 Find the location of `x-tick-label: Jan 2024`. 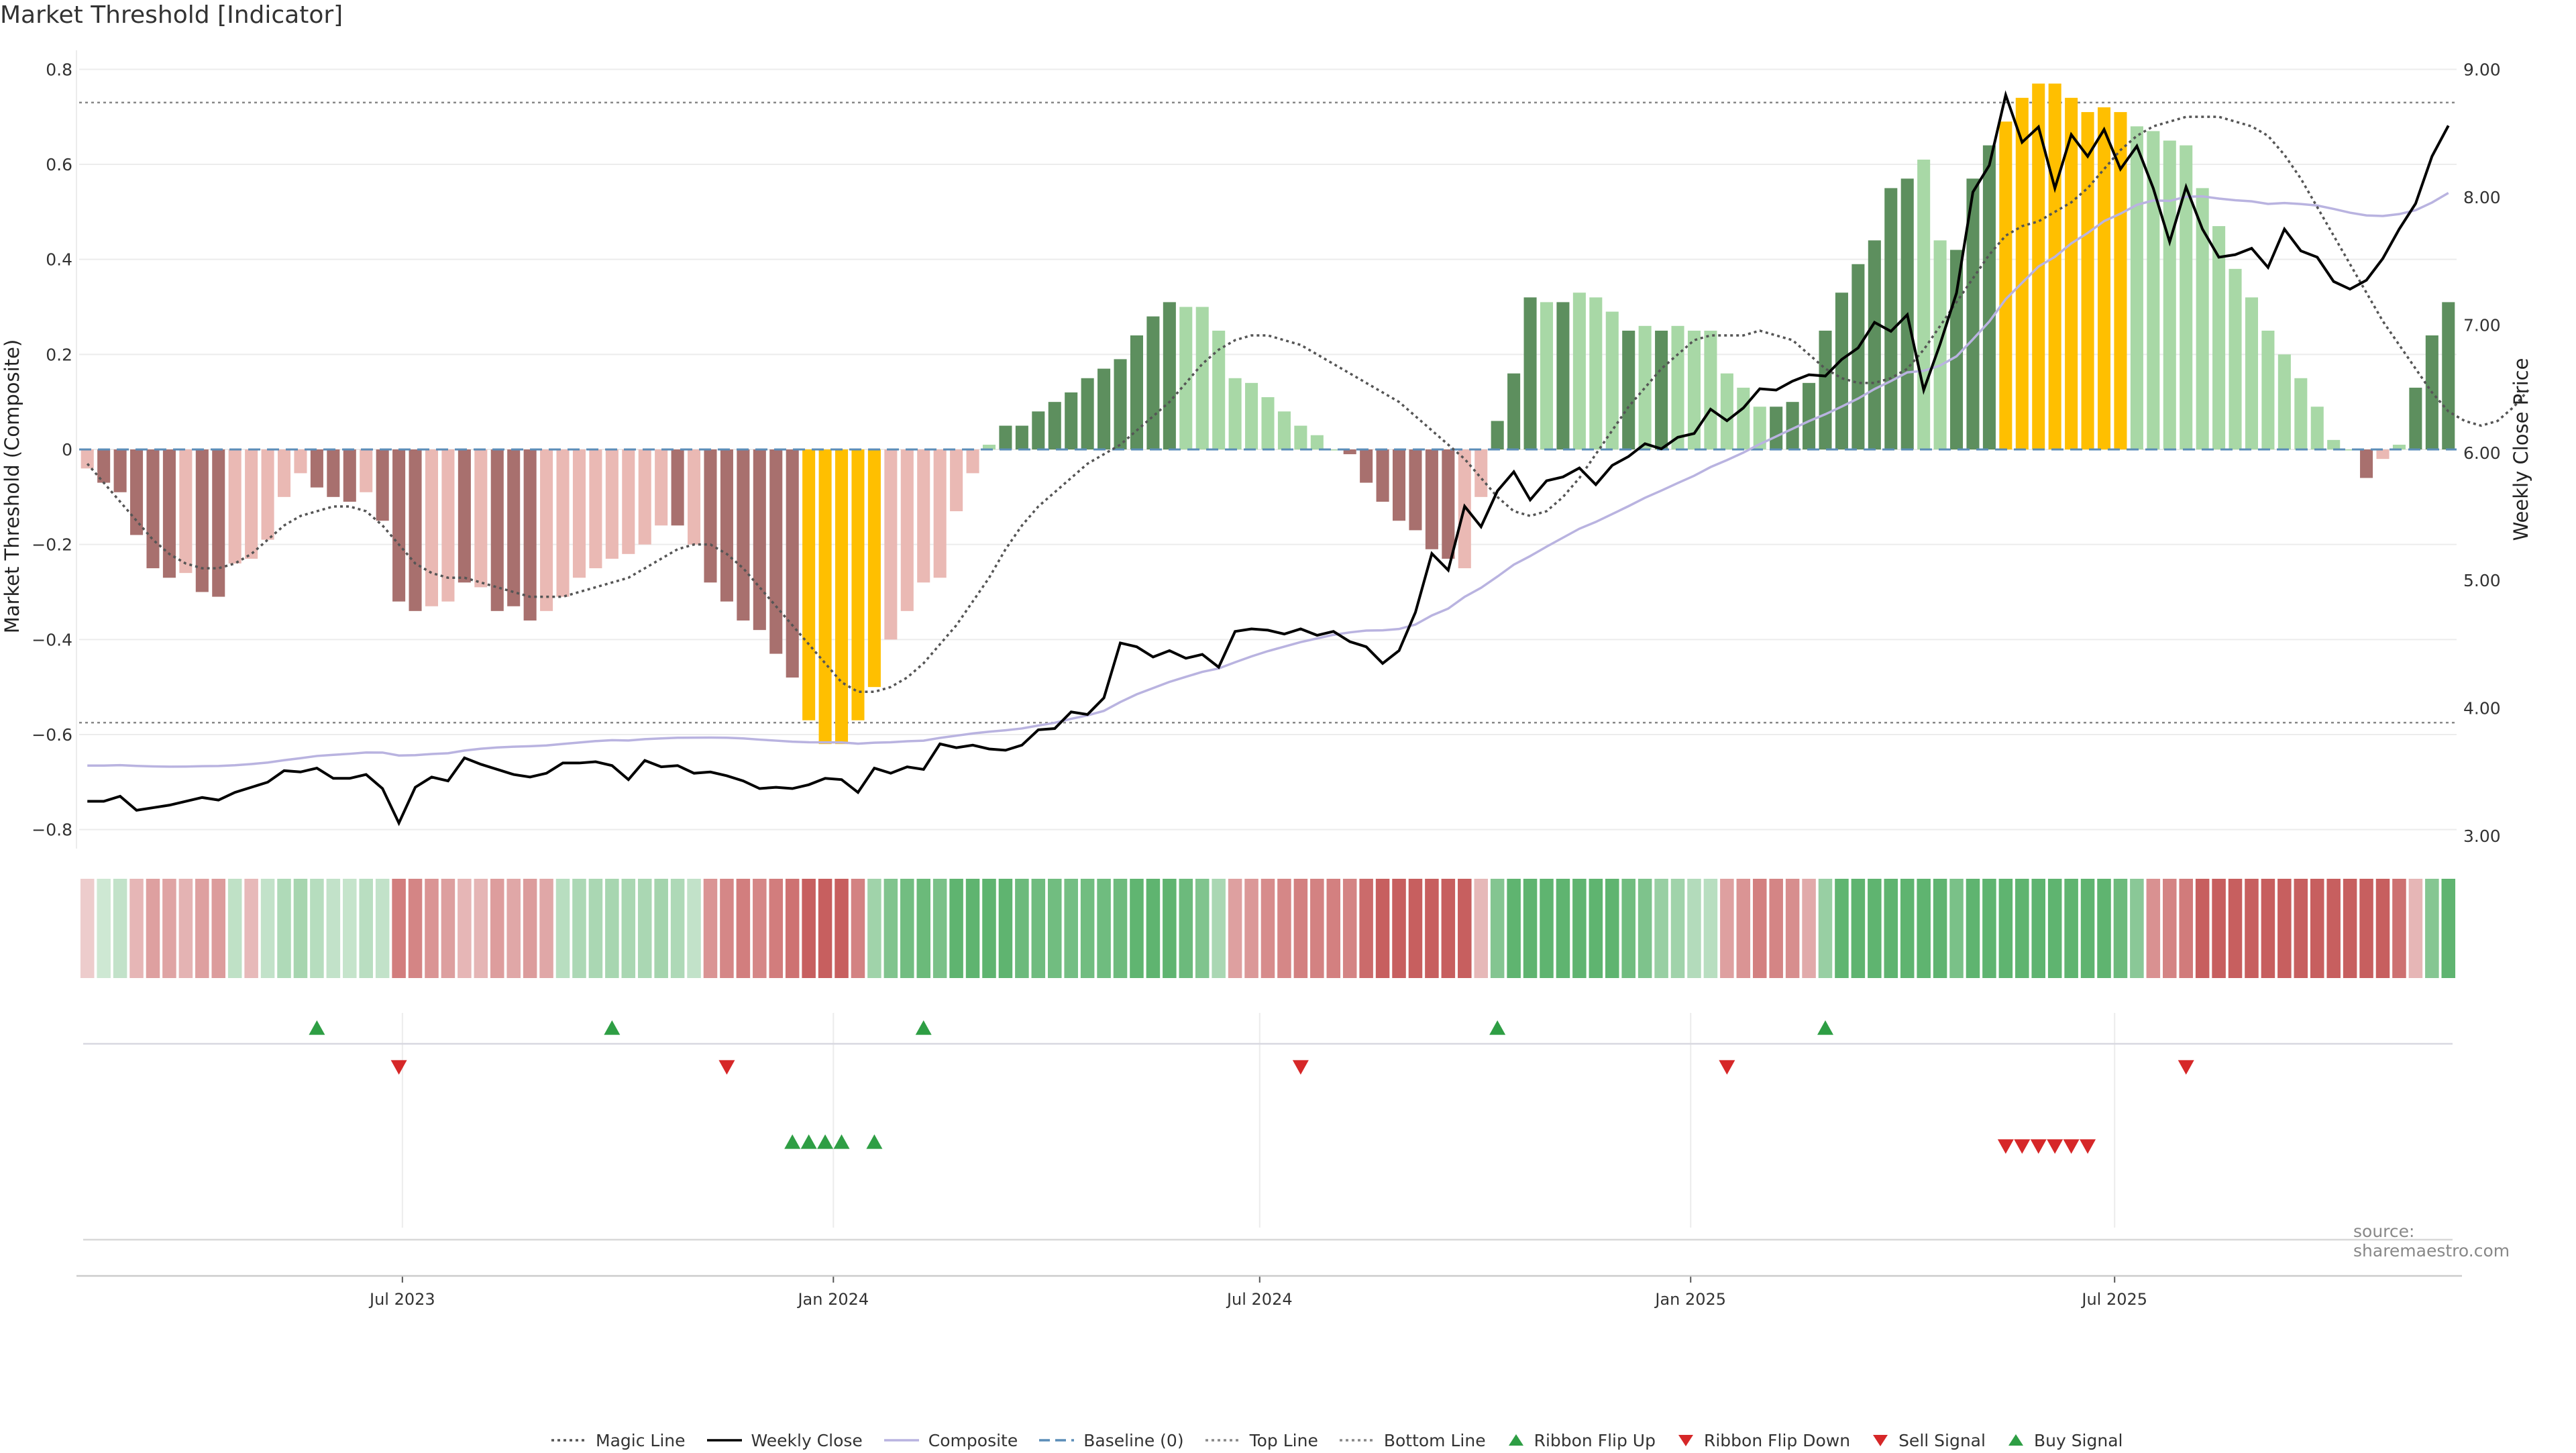

x-tick-label: Jan 2024 is located at coordinates (832, 1299).